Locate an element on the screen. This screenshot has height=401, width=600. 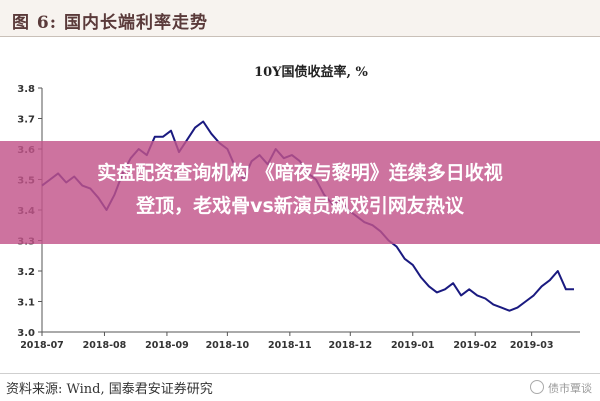
x-tick-label: 2018-08 is located at coordinates (105, 345).